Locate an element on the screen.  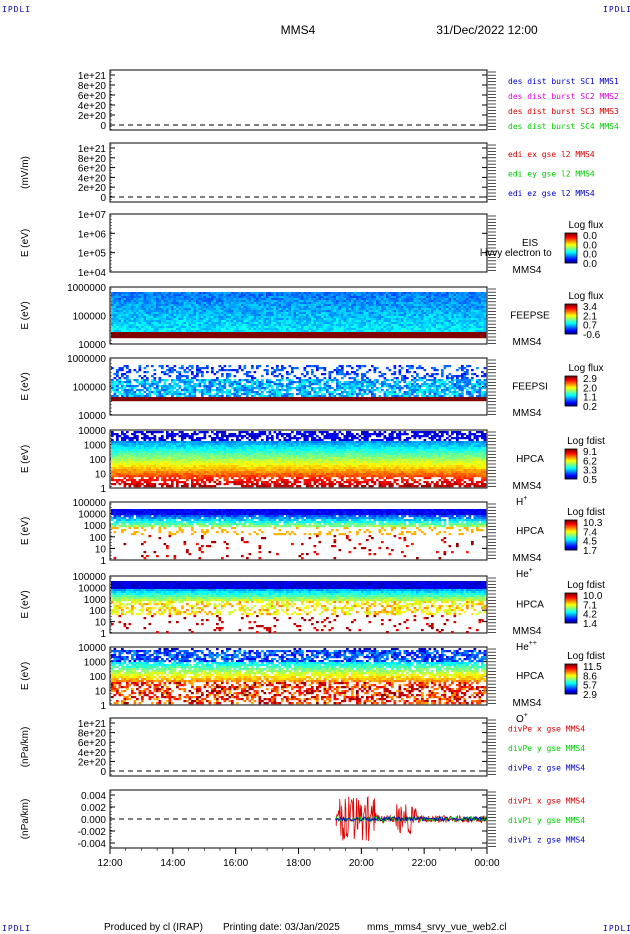
ytick-label: 4e+20 is located at coordinates (92, 178).